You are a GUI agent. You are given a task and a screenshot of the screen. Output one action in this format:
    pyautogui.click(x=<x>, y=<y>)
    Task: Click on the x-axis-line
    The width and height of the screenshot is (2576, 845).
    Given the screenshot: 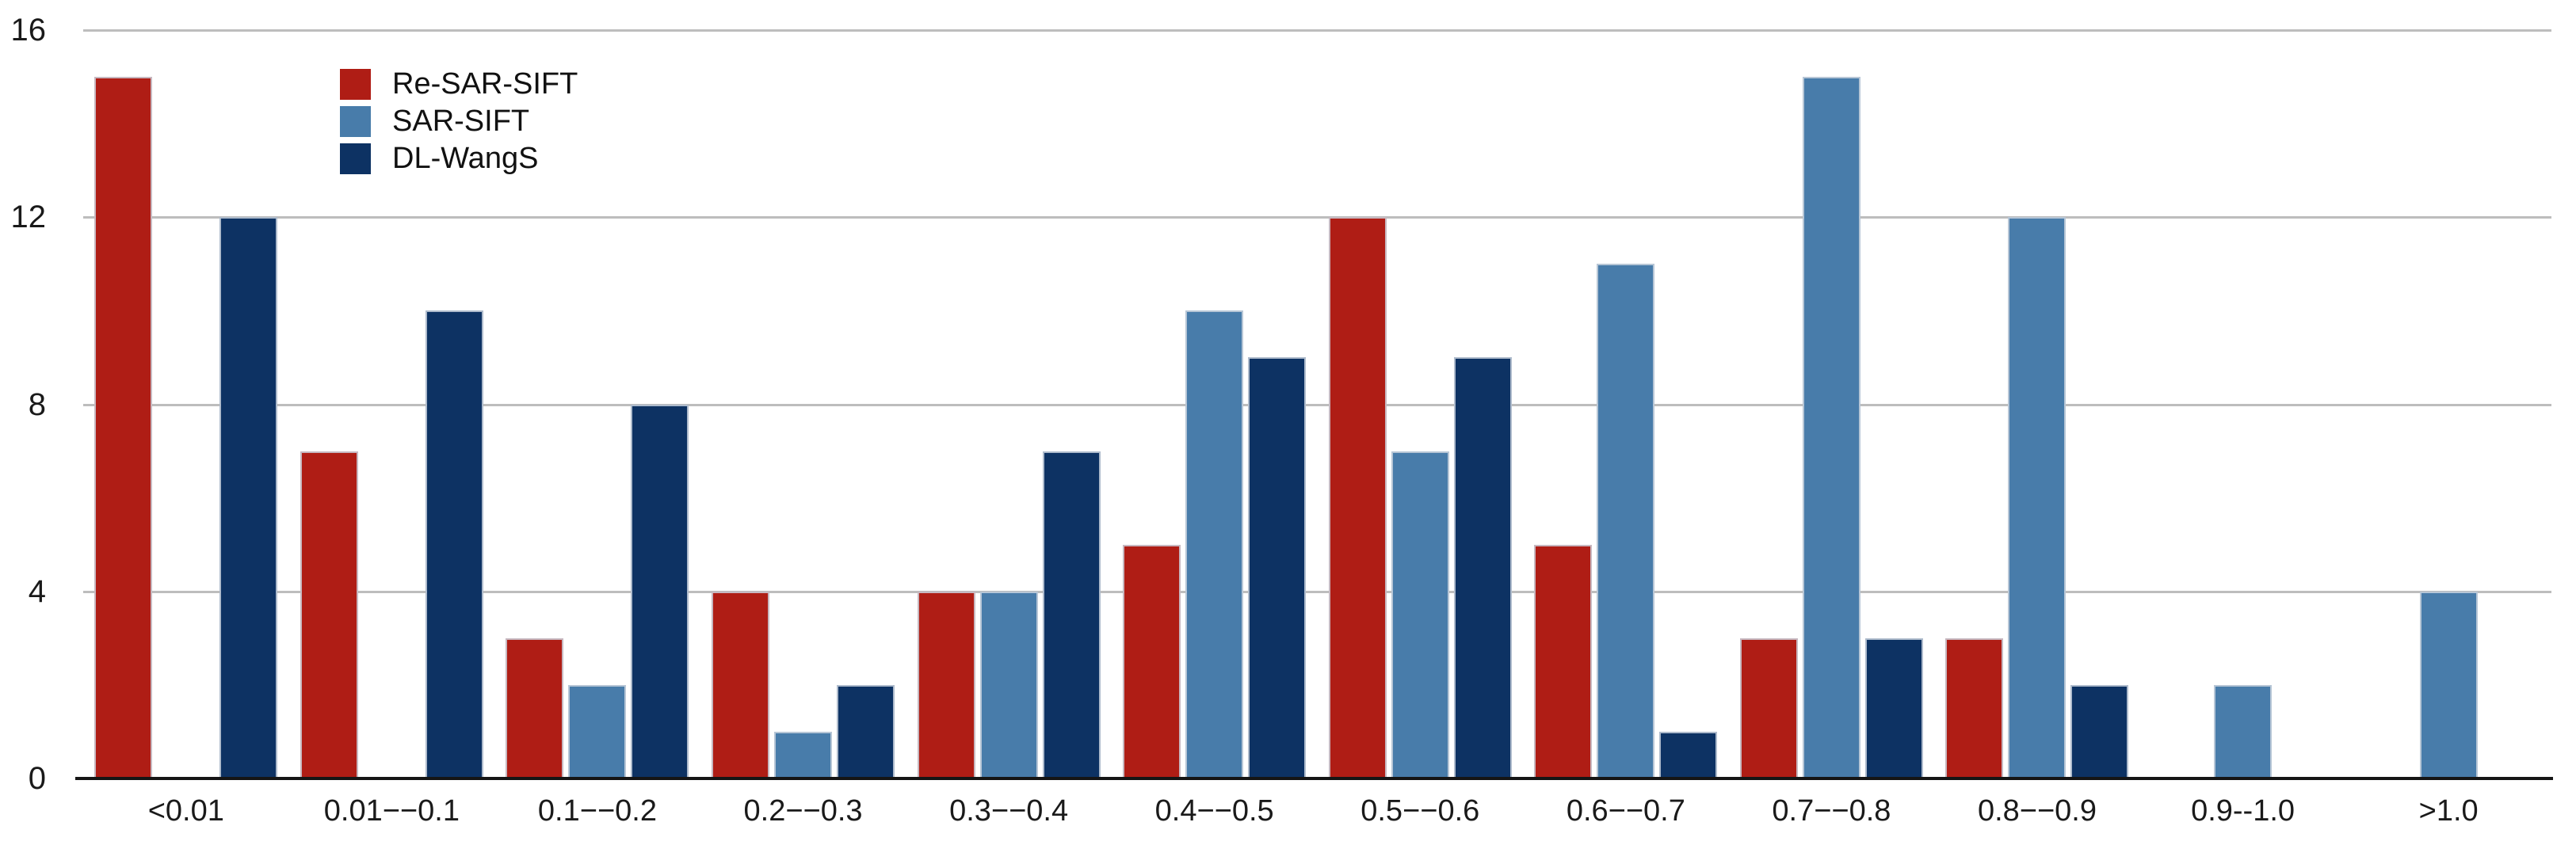 What is the action you would take?
    pyautogui.click(x=1314, y=778)
    